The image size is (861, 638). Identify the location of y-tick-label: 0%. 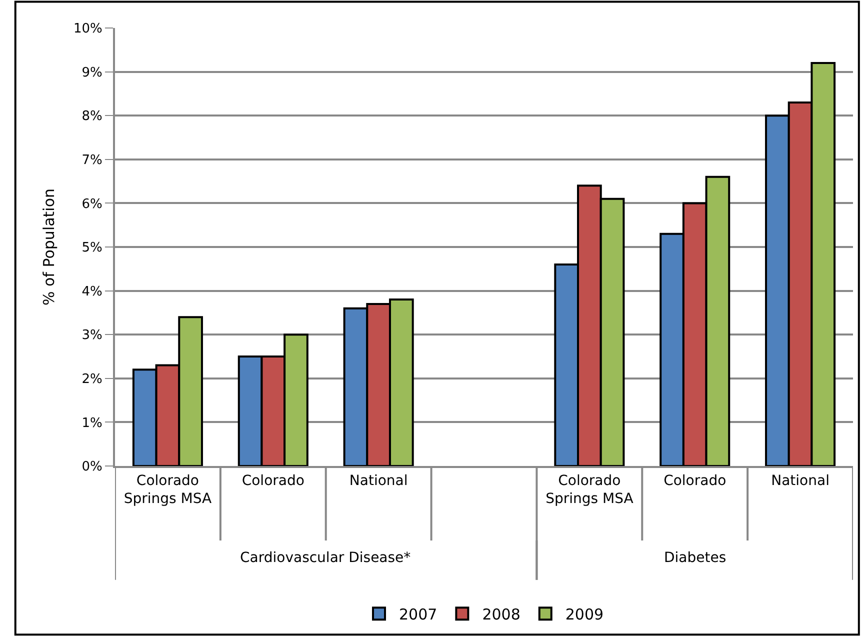
(92, 467).